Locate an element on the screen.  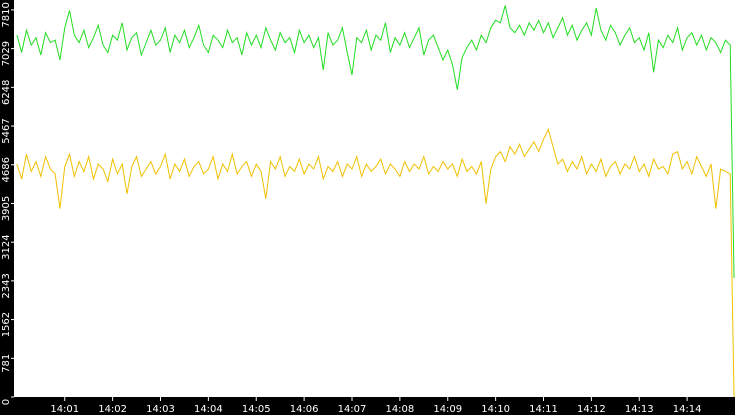
y-tick-label: 4686 is located at coordinates (6, 169).